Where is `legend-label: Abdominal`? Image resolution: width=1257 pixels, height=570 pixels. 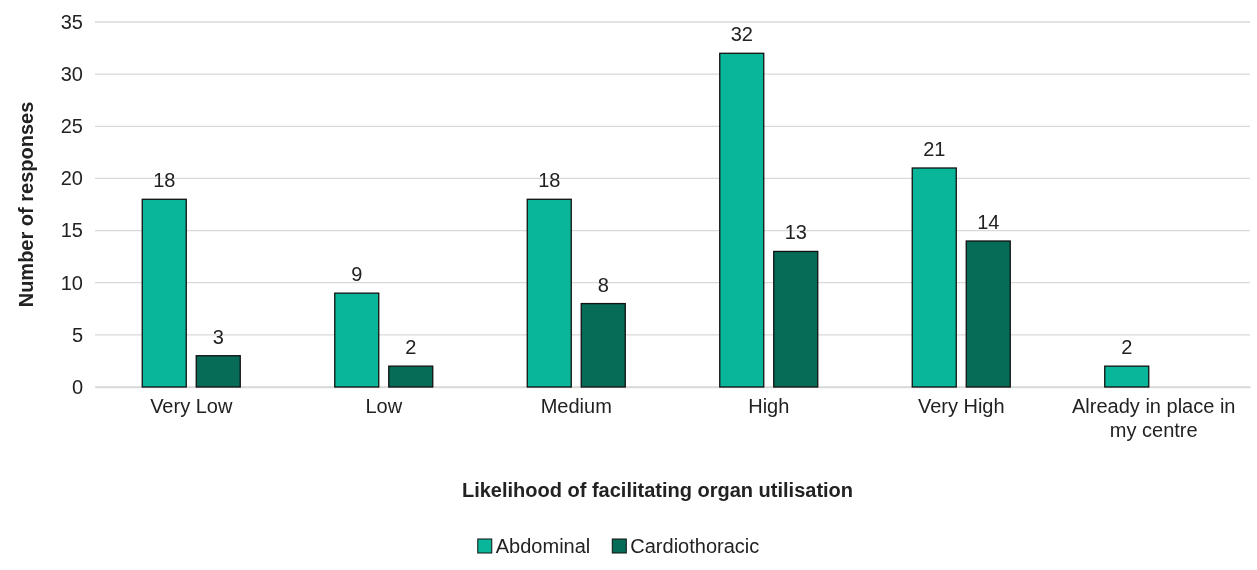 legend-label: Abdominal is located at coordinates (543, 546).